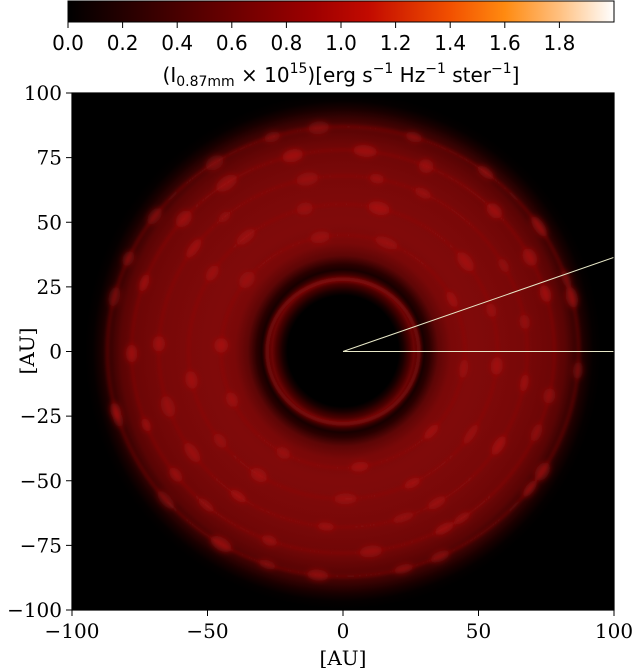  I want to click on y-tick-label: 100, so click(43, 93).